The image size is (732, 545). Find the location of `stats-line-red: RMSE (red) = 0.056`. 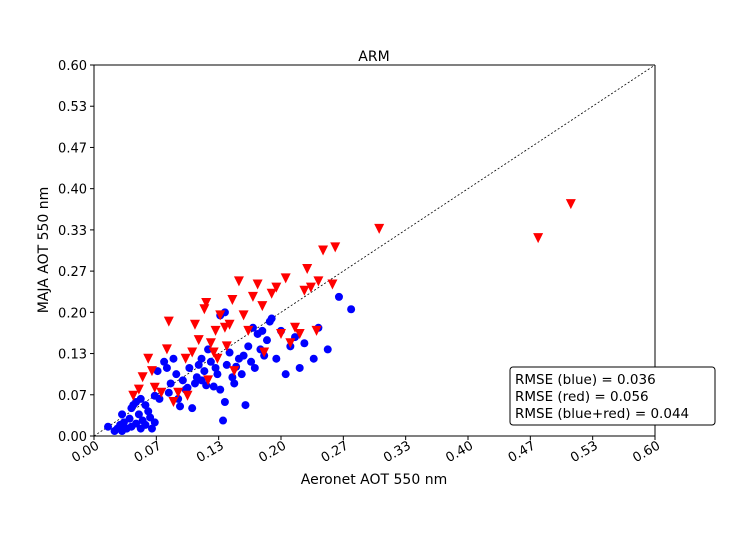

stats-line-red: RMSE (red) = 0.056 is located at coordinates (582, 397).